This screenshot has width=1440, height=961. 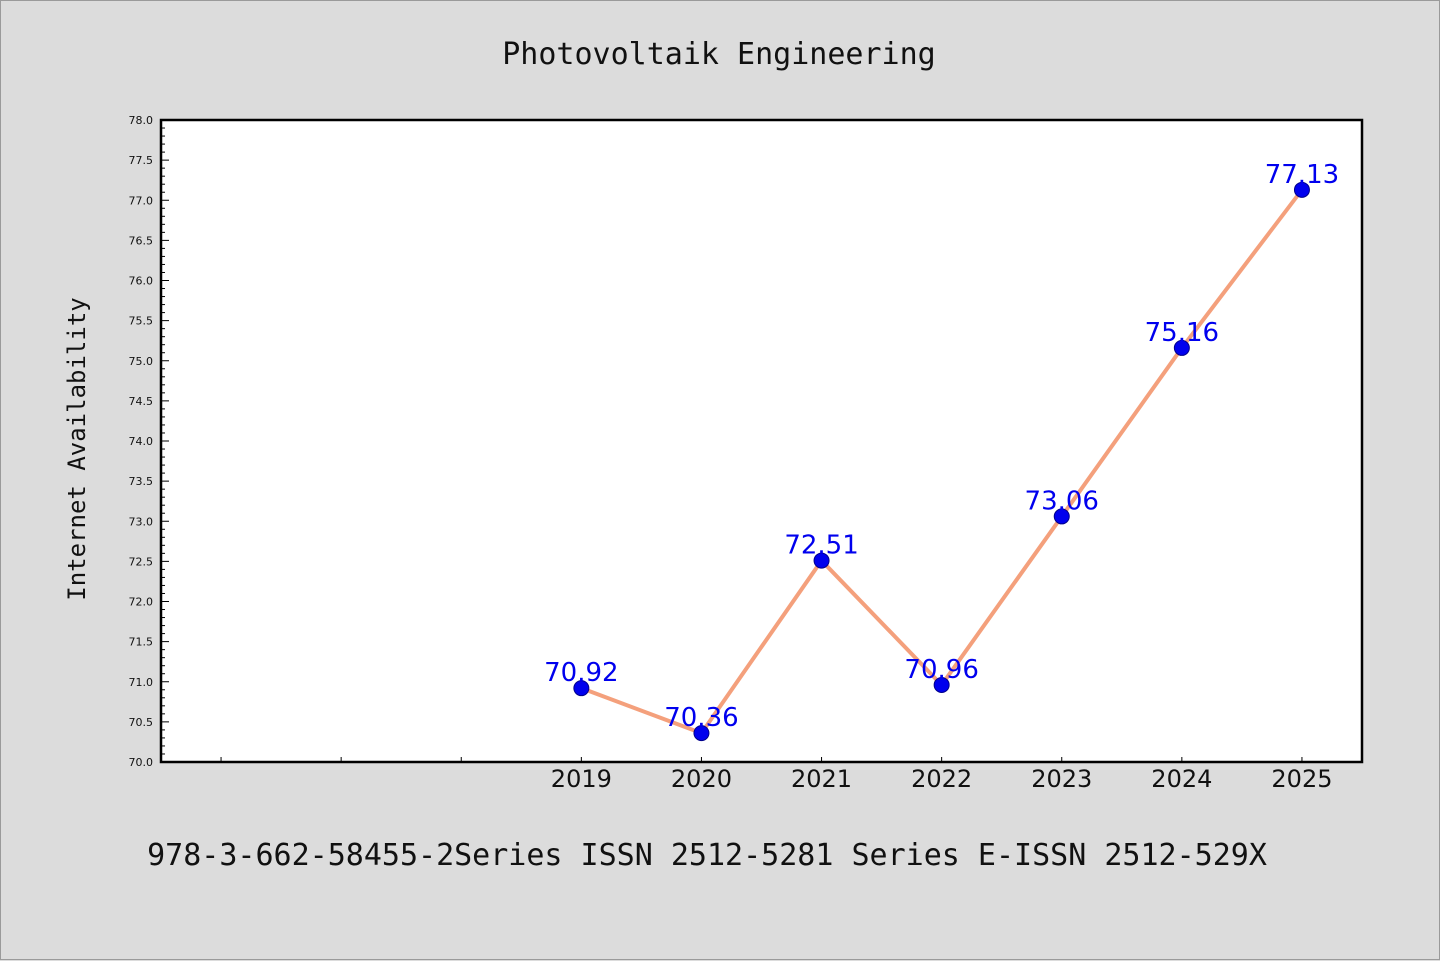 I want to click on data-label: 77.13, so click(x=1302, y=175).